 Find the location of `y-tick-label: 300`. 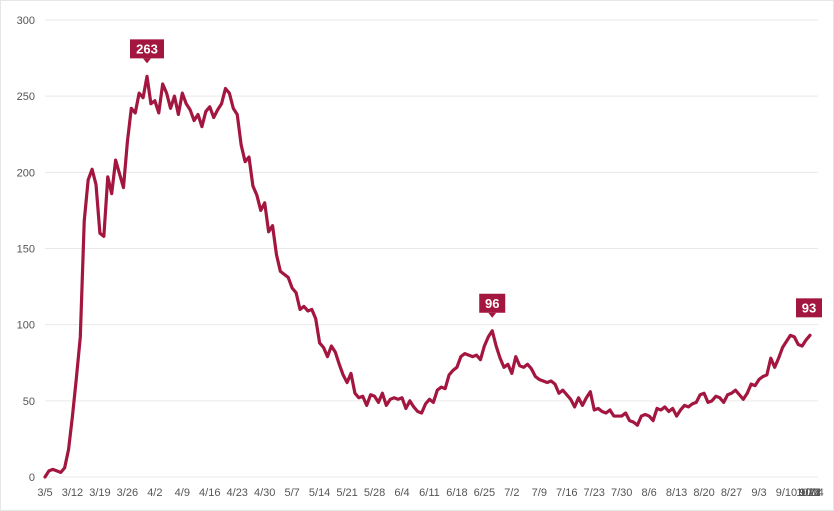

y-tick-label: 300 is located at coordinates (26, 21).